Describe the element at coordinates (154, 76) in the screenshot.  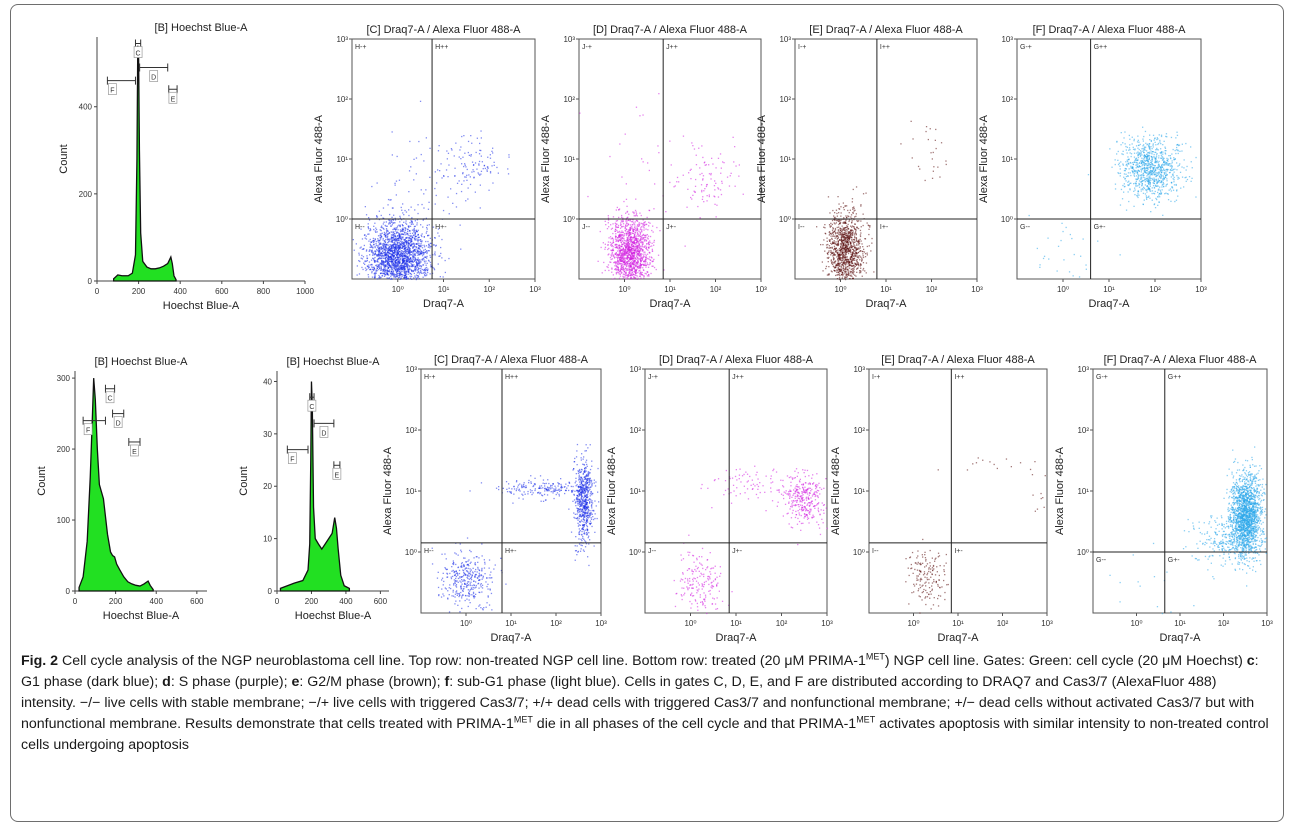
I see `gate-label-box` at that location.